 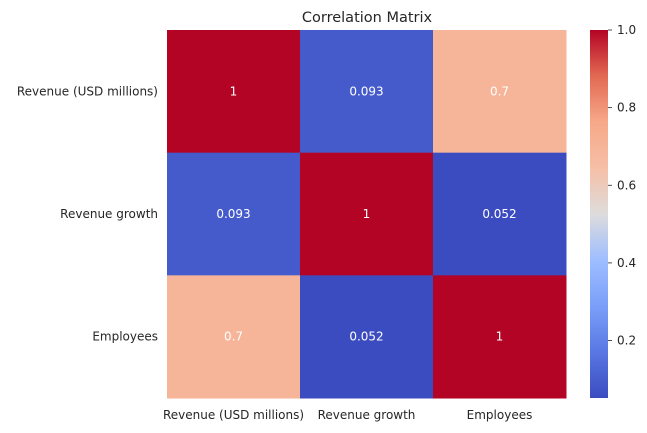 I want to click on y-tick-label: Revenue growth, so click(x=109, y=214).